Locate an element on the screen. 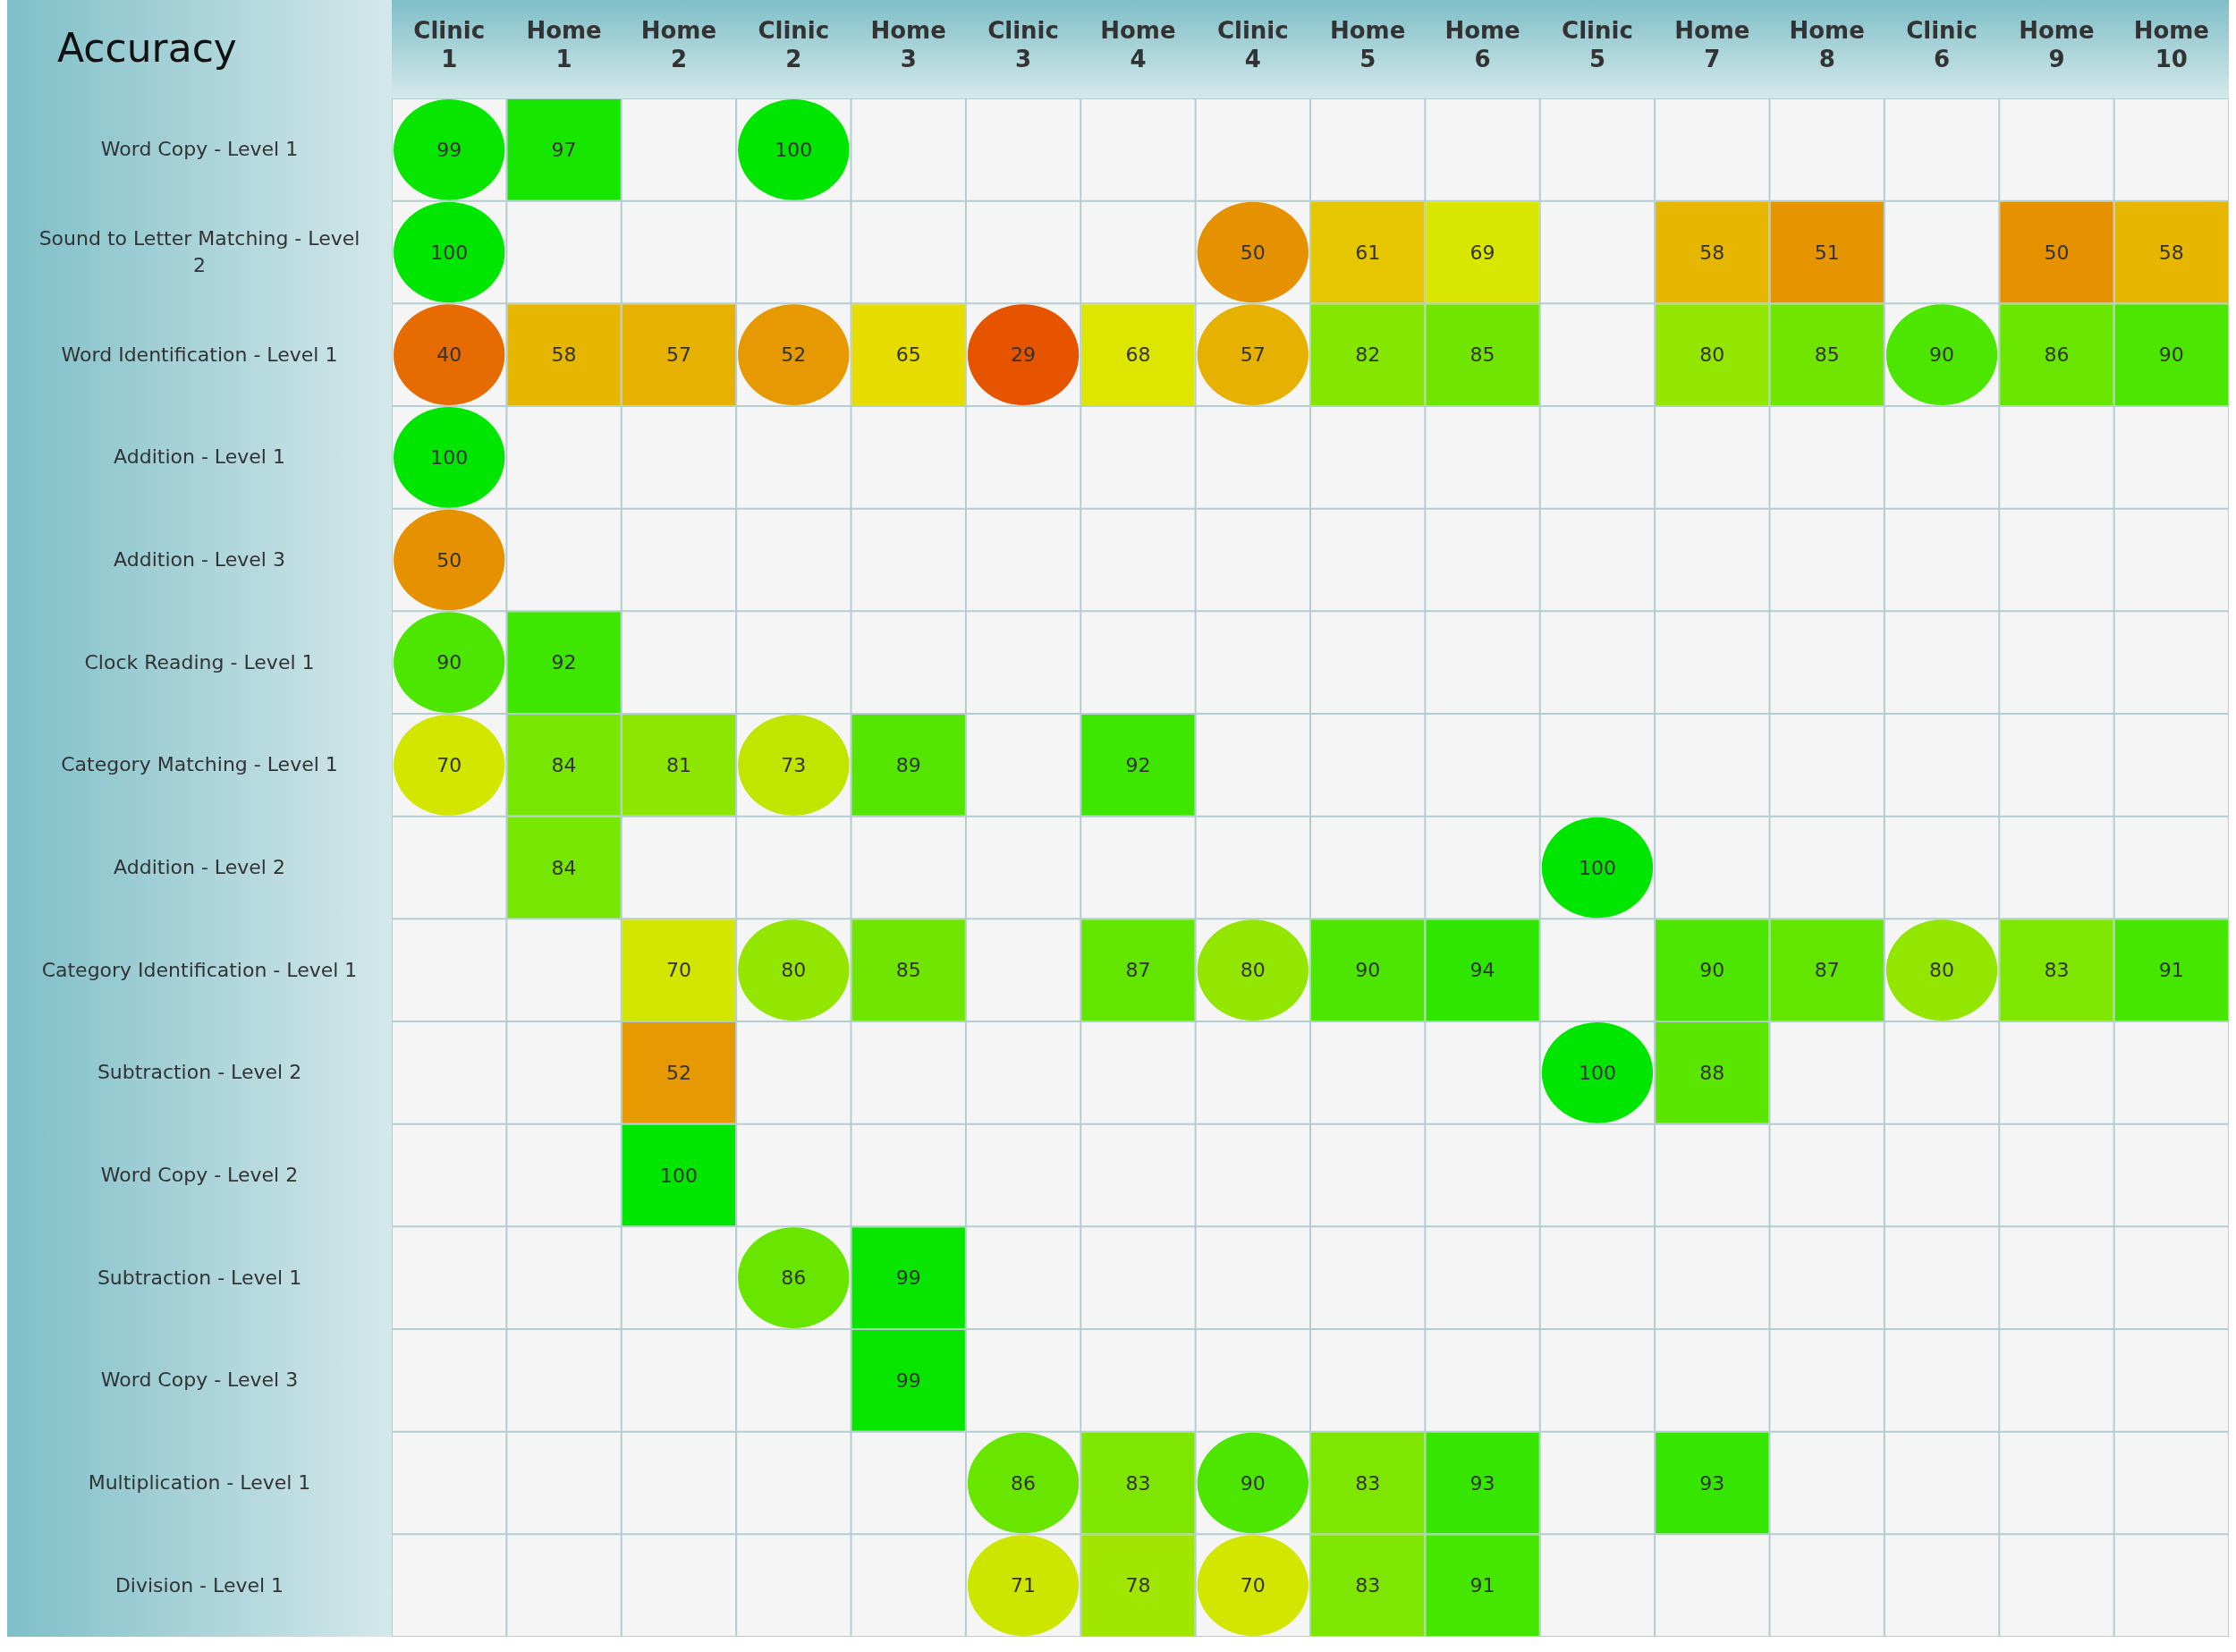 The height and width of the screenshot is (1652, 2236). data-label: 88 is located at coordinates (1712, 1072).